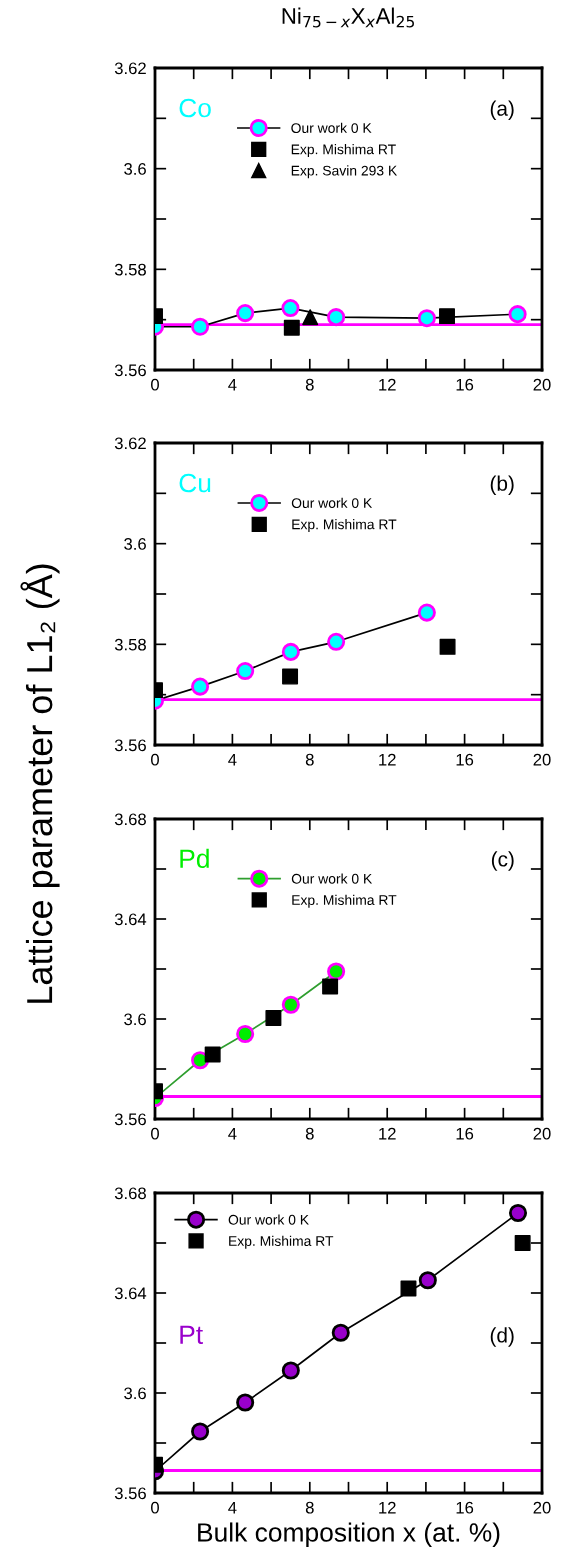 The image size is (576, 1568). Describe the element at coordinates (195, 483) in the screenshot. I see `annotation: Cu` at that location.